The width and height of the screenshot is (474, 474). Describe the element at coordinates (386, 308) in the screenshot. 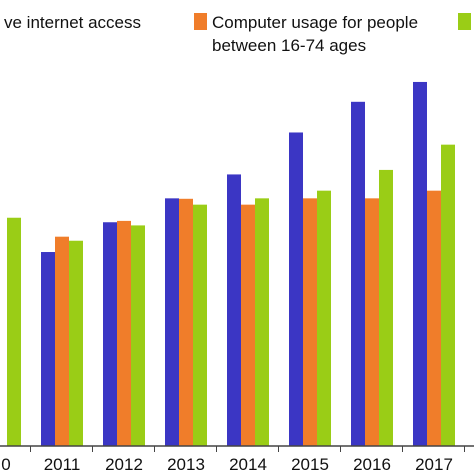

I see `bar-3-2016` at that location.